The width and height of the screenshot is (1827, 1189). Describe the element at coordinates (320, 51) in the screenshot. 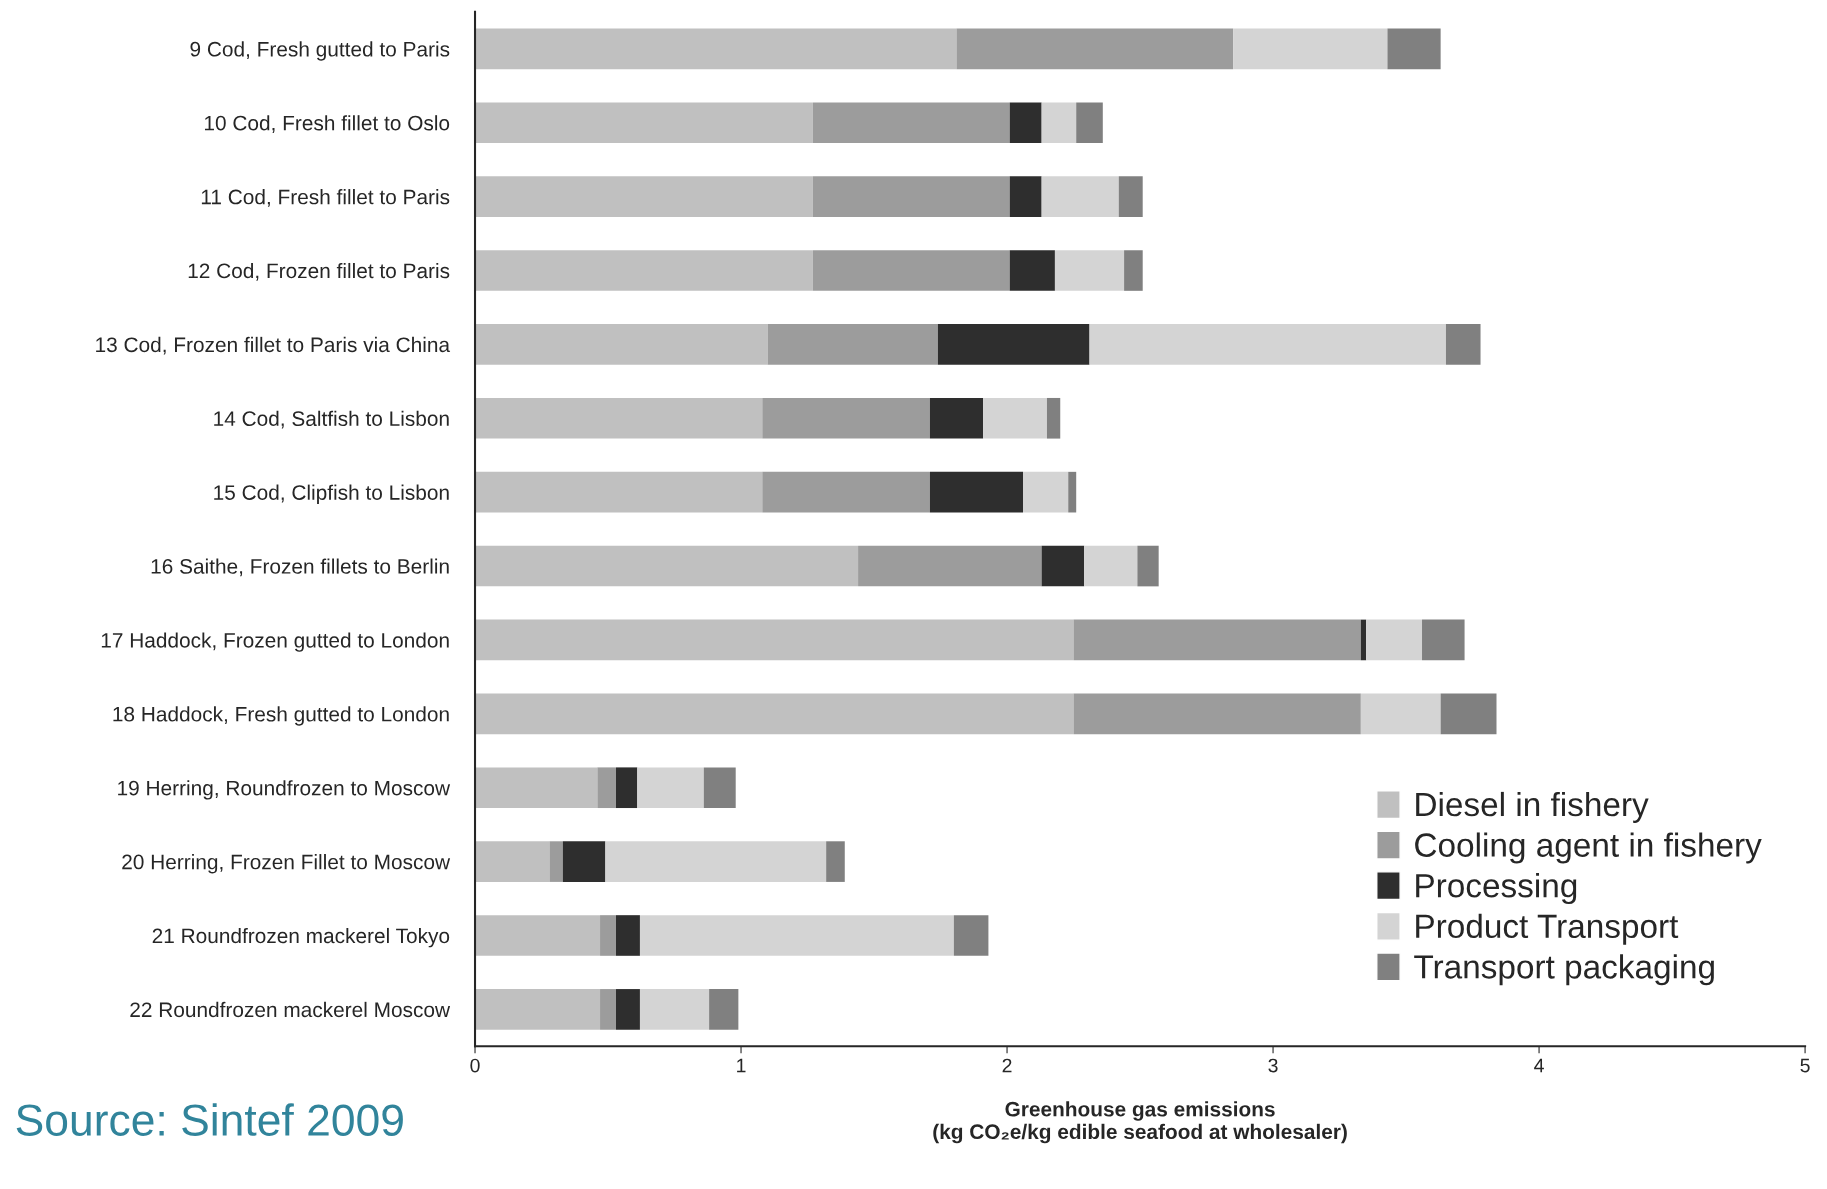

I see `y-tick-label: 9 Cod, Fresh gutted to Paris` at that location.